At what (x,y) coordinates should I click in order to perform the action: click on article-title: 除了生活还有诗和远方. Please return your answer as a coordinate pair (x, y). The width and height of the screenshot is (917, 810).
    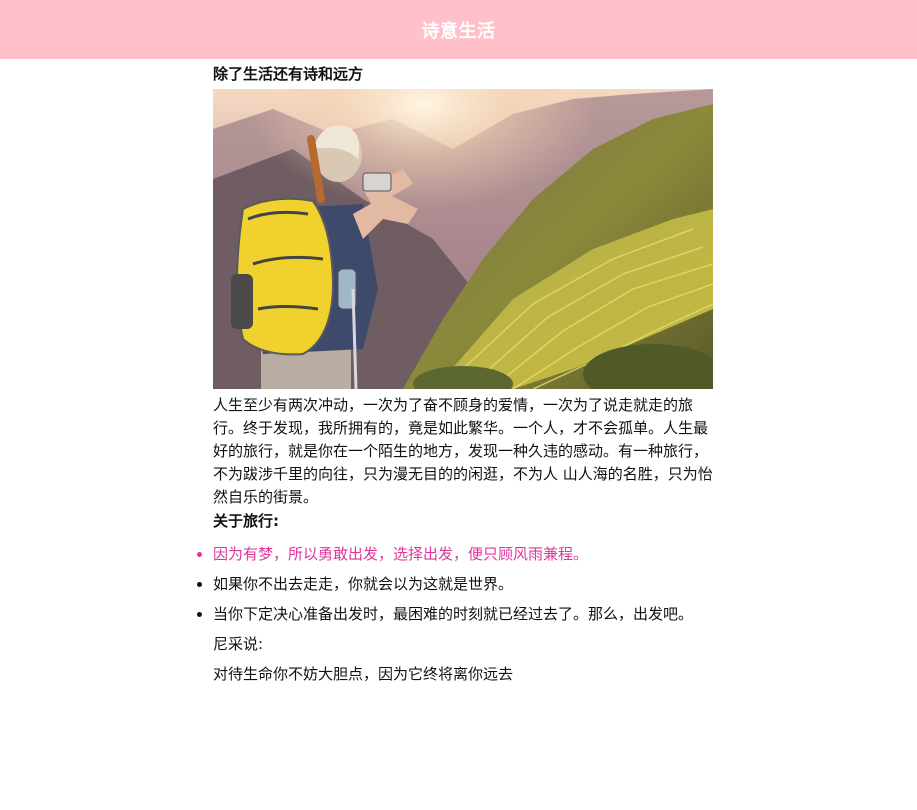
    Looking at the image, I should click on (288, 74).